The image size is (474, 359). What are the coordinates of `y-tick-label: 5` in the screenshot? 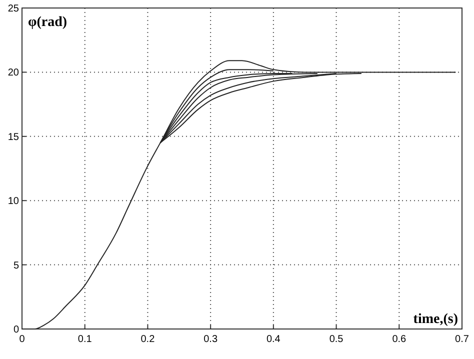 It's located at (16, 266).